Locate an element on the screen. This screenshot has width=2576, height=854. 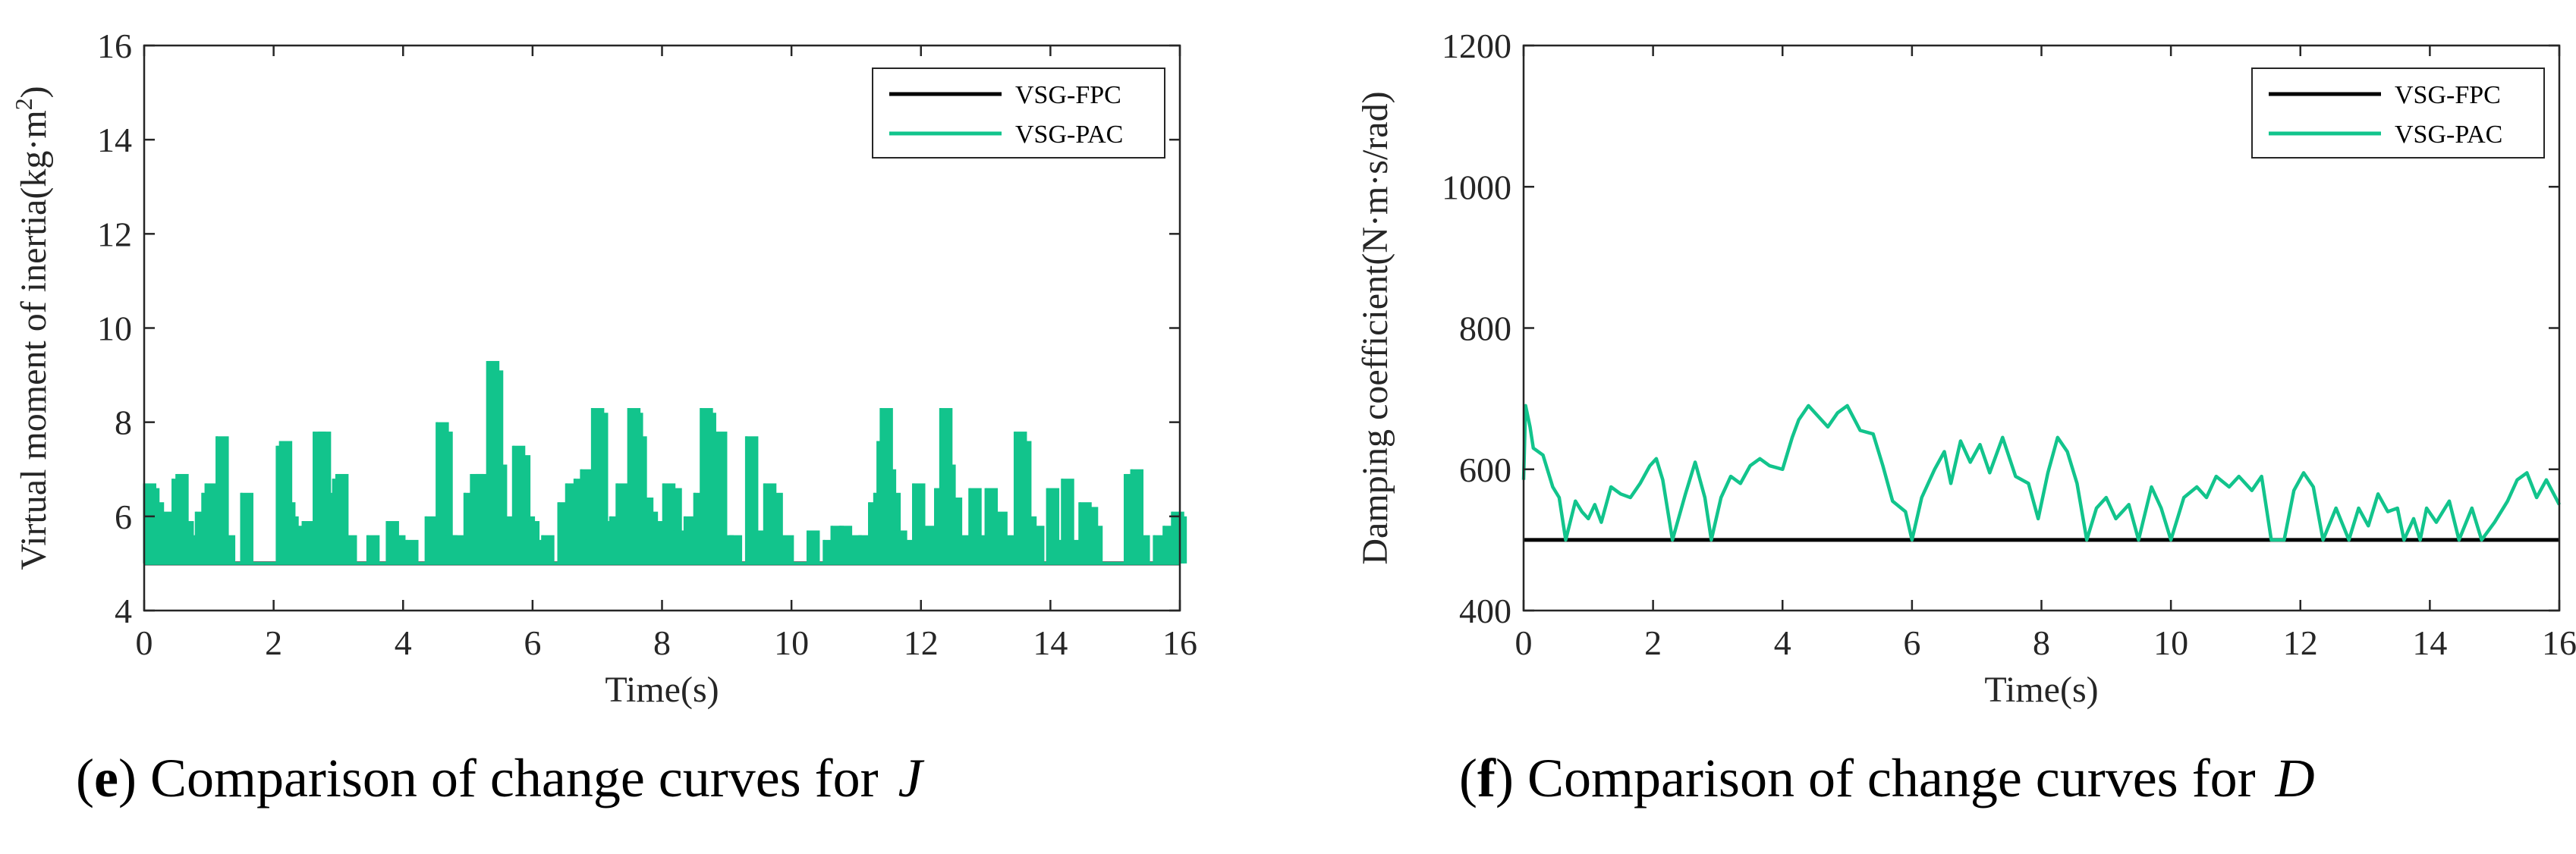
y-tick-label: 8 is located at coordinates (123, 422).